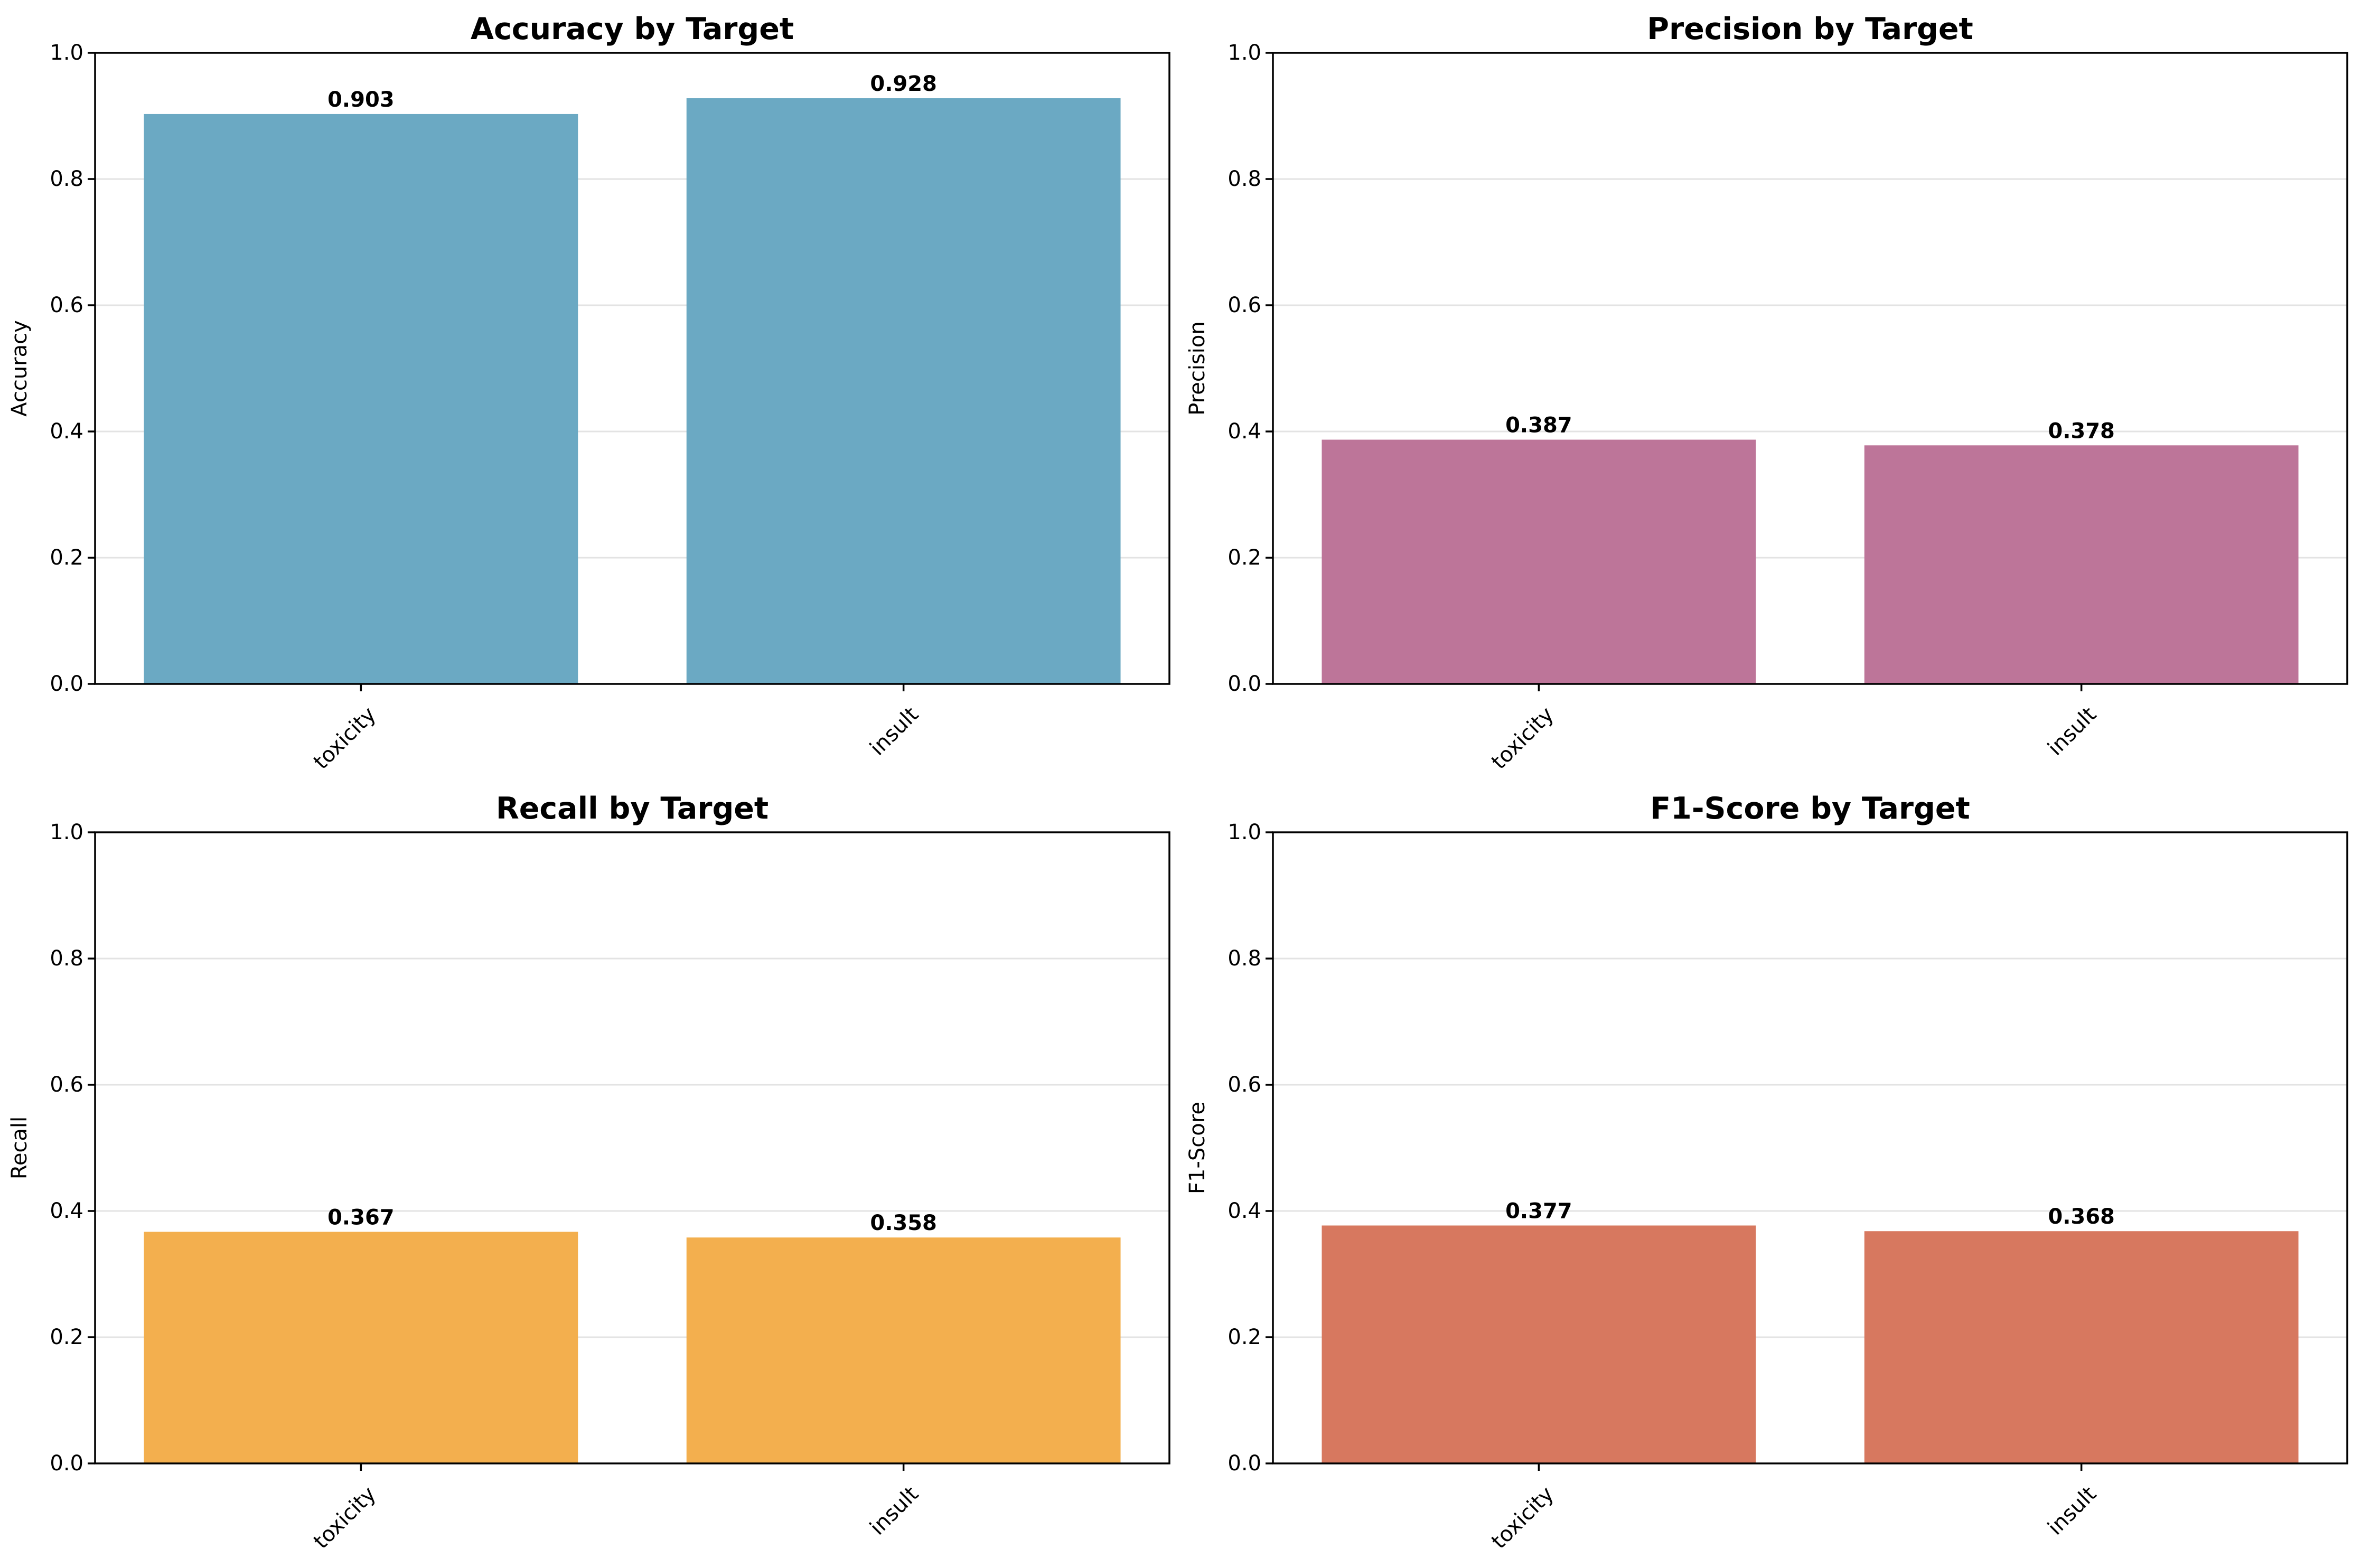 This screenshot has width=2361, height=1568. I want to click on chart-title: Accuracy by Target, so click(633, 29).